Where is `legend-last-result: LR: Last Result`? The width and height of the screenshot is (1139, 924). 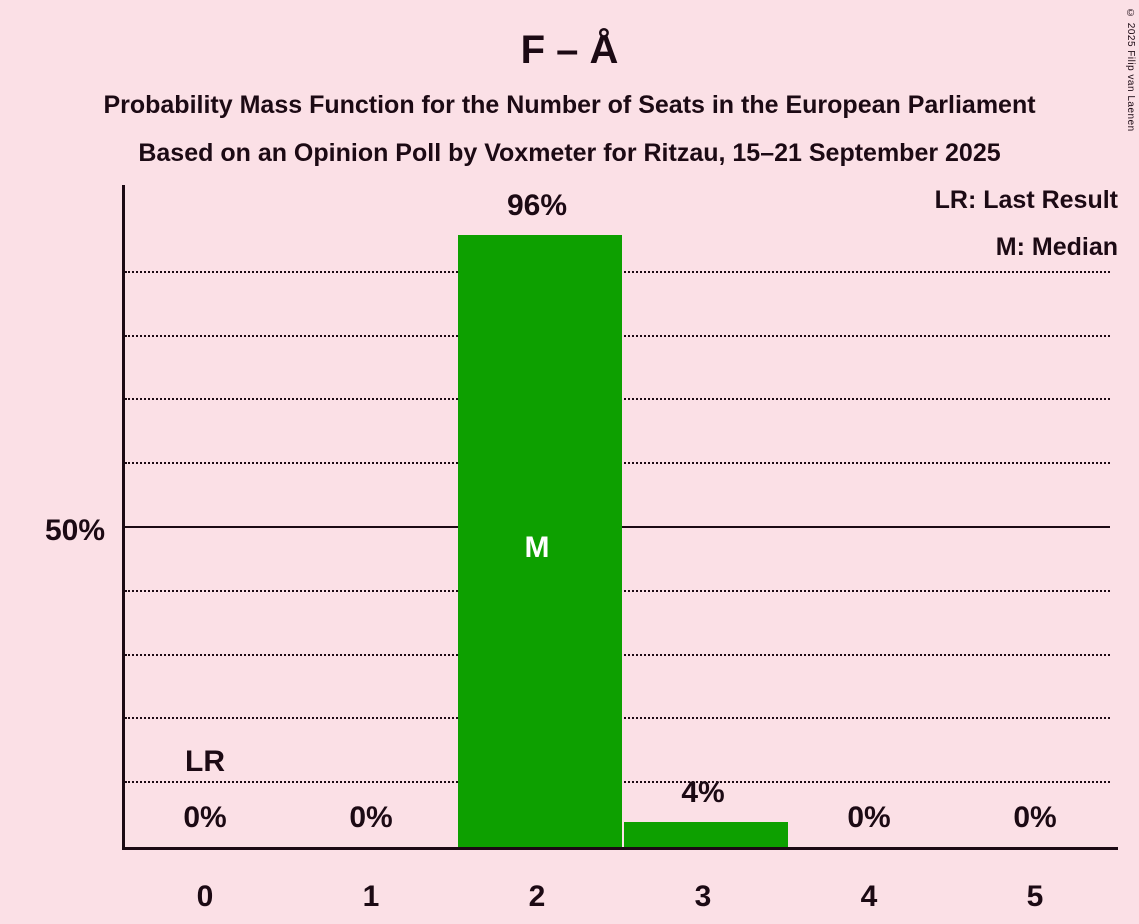 legend-last-result: LR: Last Result is located at coordinates (1026, 200).